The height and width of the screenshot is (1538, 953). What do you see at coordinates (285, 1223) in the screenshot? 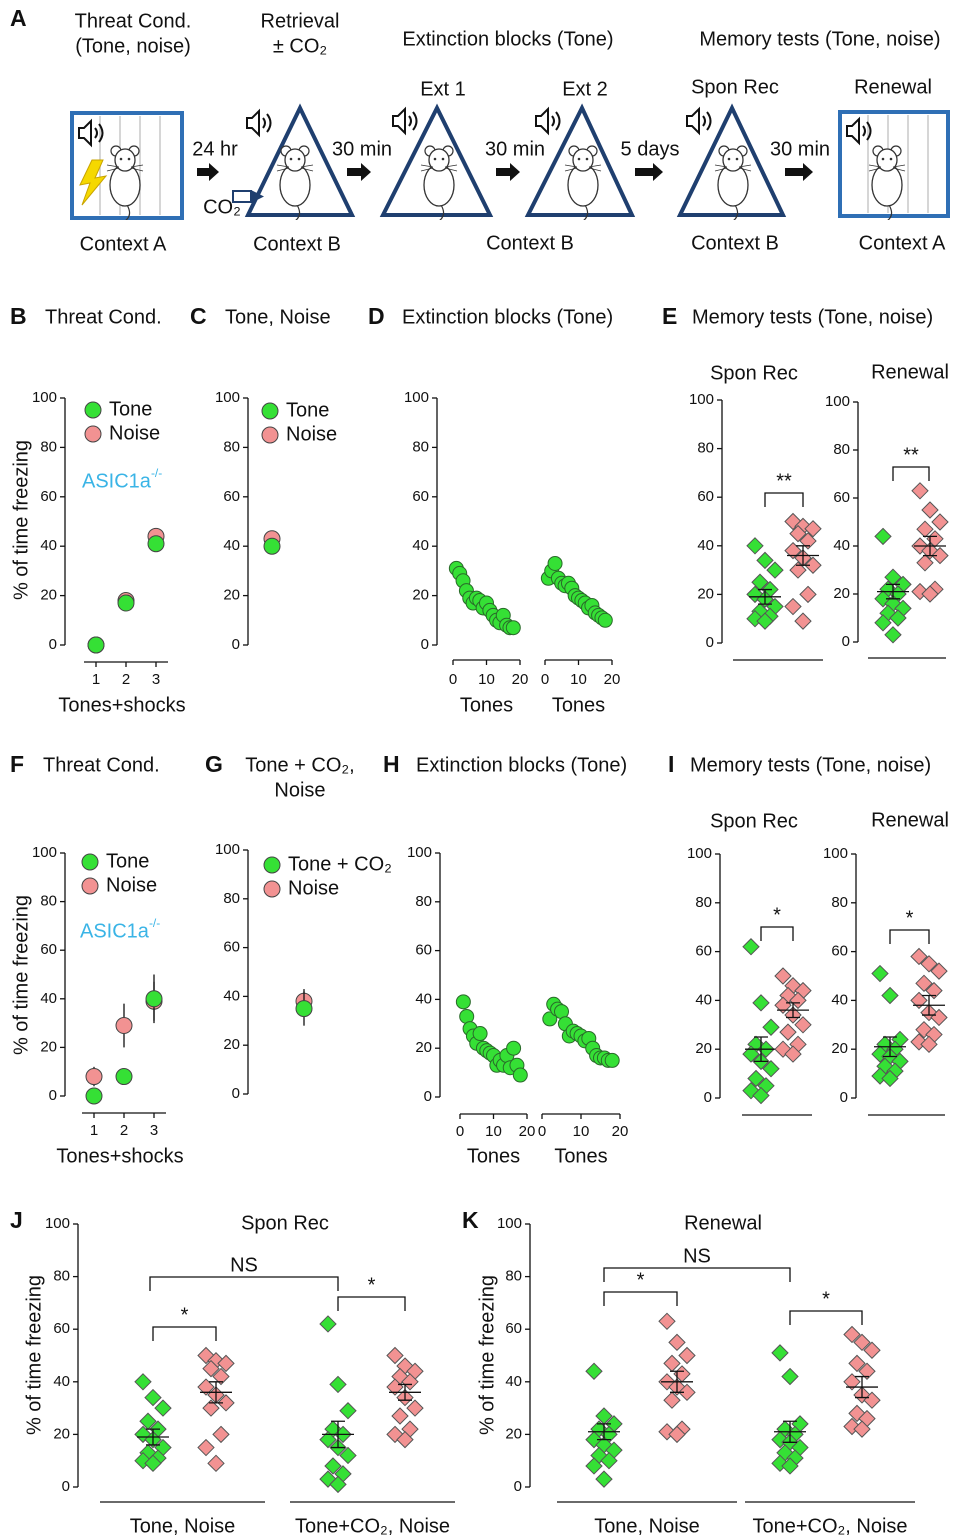
I see `panel-subtitle: Spon Rec` at bounding box center [285, 1223].